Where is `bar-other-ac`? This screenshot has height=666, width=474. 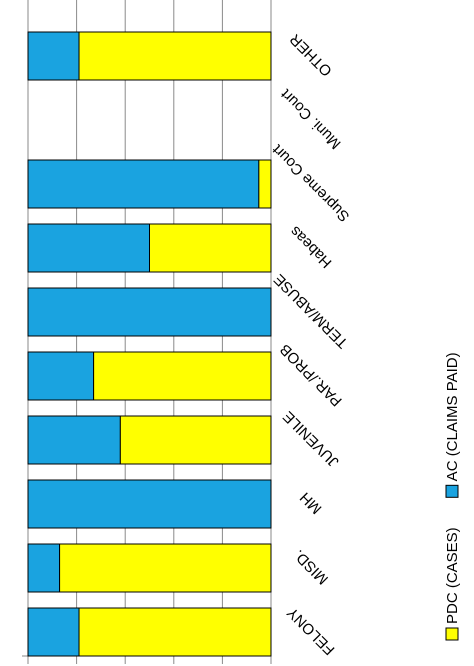 bar-other-ac is located at coordinates (53, 56).